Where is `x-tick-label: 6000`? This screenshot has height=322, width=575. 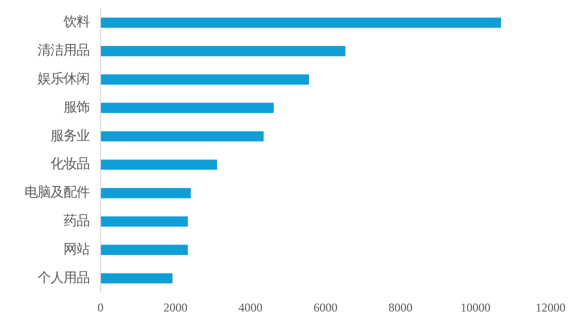 x-tick-label: 6000 is located at coordinates (326, 307).